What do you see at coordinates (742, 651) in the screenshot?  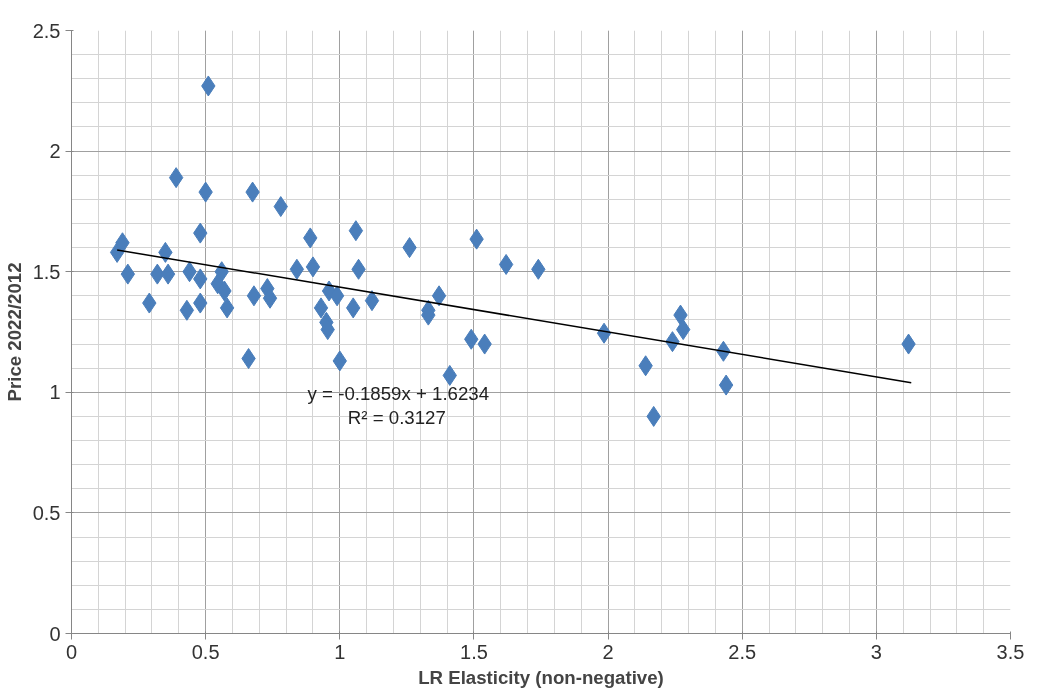 I see `x-tick-label: 2.5` at bounding box center [742, 651].